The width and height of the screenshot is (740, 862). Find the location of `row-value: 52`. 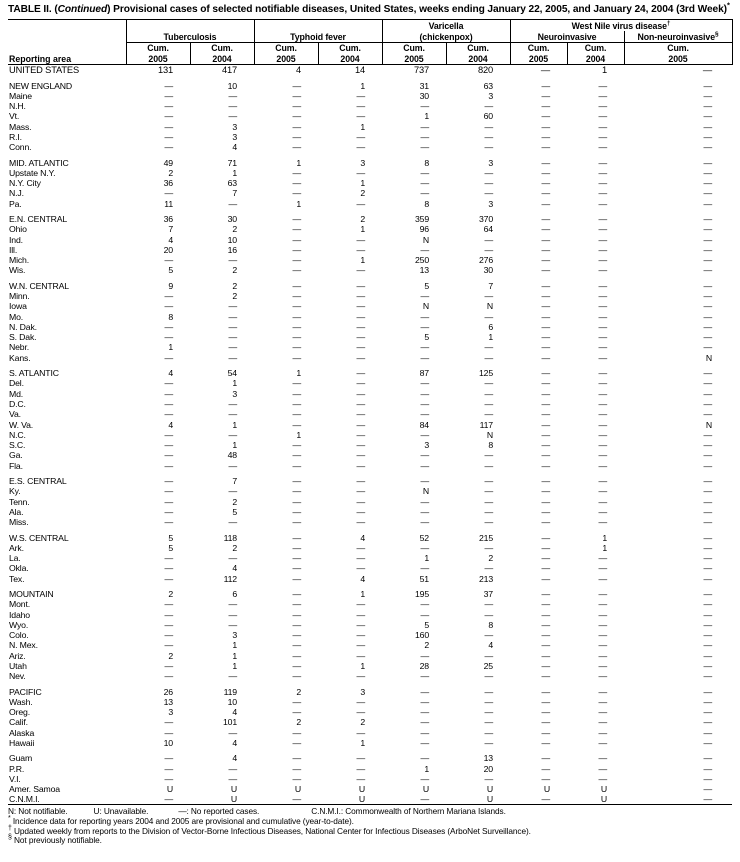

row-value: 52 is located at coordinates (424, 537).